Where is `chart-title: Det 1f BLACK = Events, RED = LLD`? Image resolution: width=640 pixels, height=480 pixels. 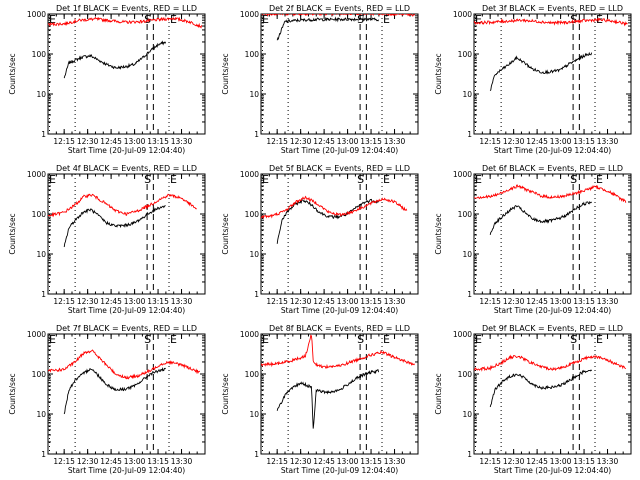 chart-title: Det 1f BLACK = Events, RED = LLD is located at coordinates (126, 8).